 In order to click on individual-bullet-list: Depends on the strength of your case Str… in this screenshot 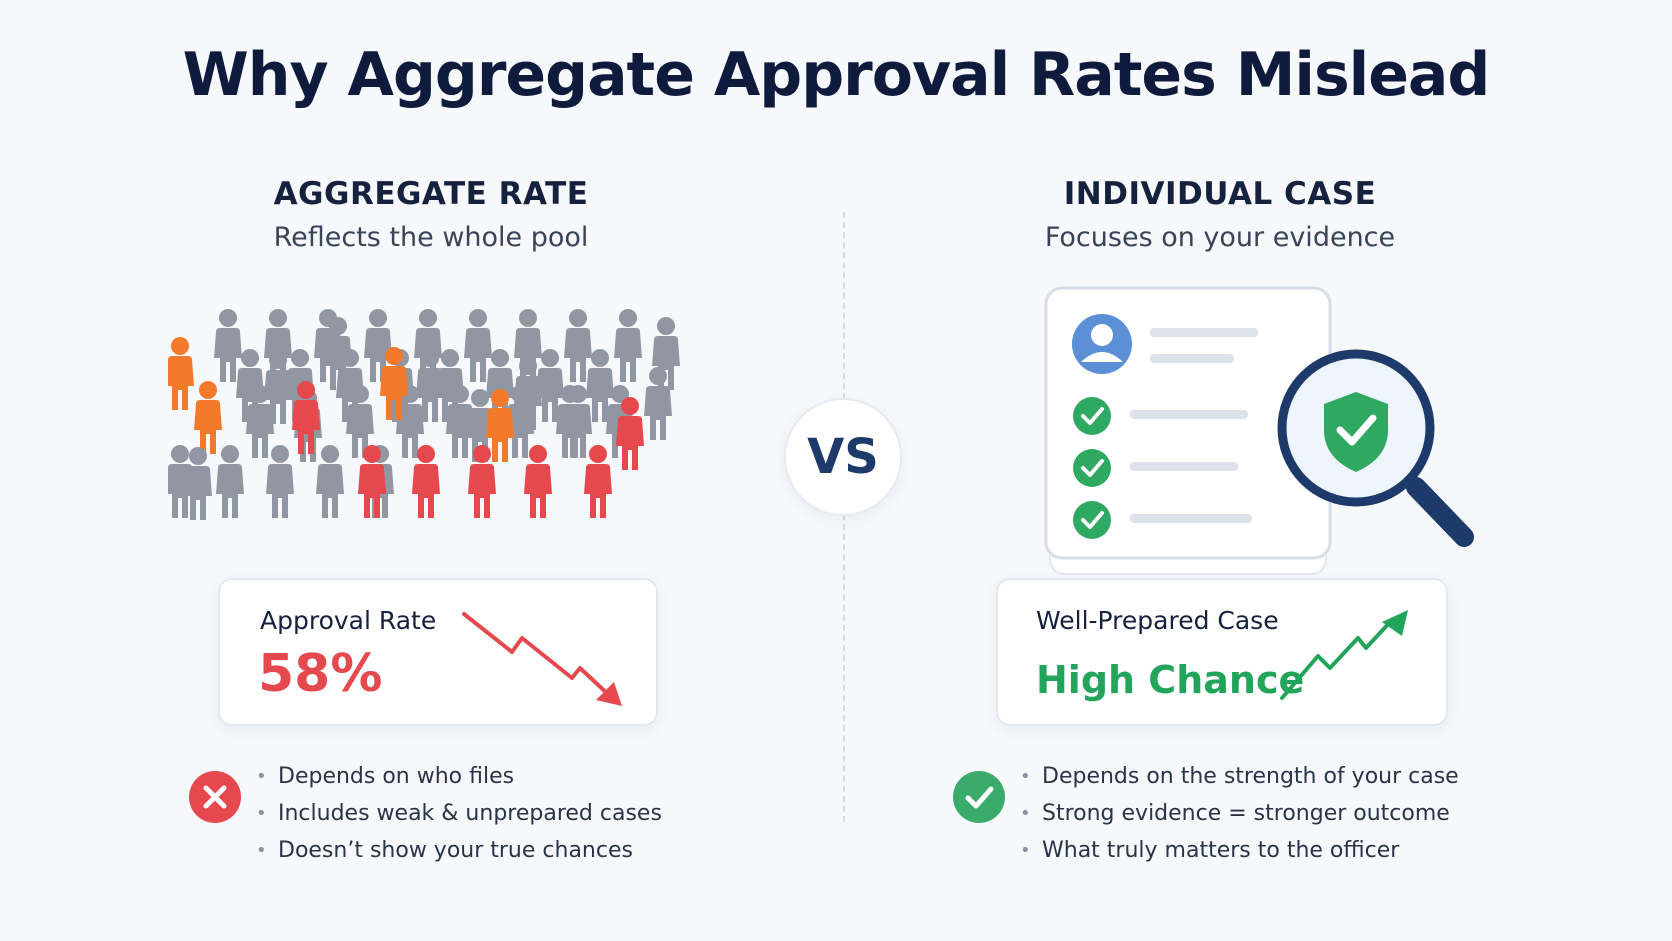, I will do `click(1239, 813)`.